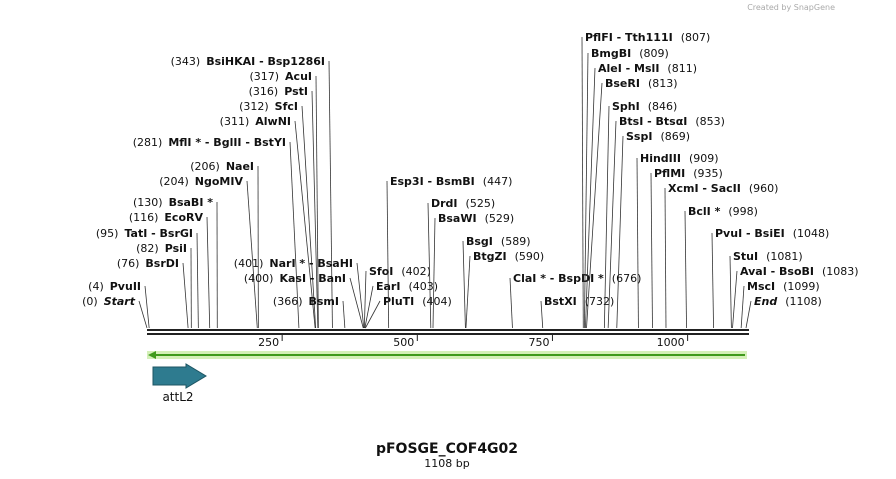 This screenshot has height=479, width=896. Describe the element at coordinates (704, 211) in the screenshot. I see `enzyme-name: BclI *` at that location.